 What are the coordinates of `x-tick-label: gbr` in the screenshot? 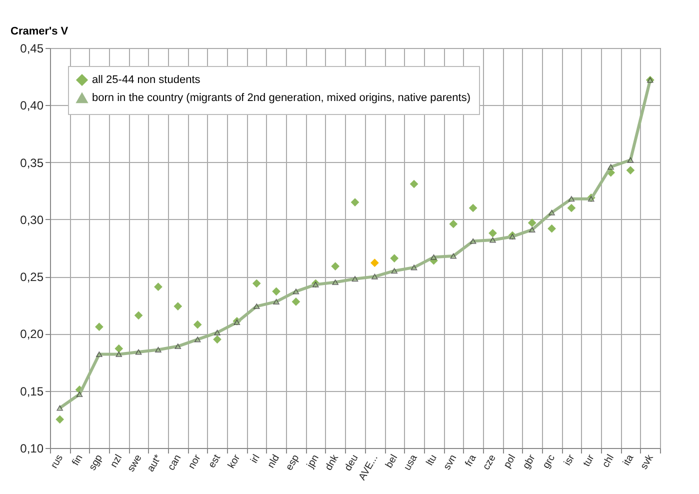 It's located at (529, 462).